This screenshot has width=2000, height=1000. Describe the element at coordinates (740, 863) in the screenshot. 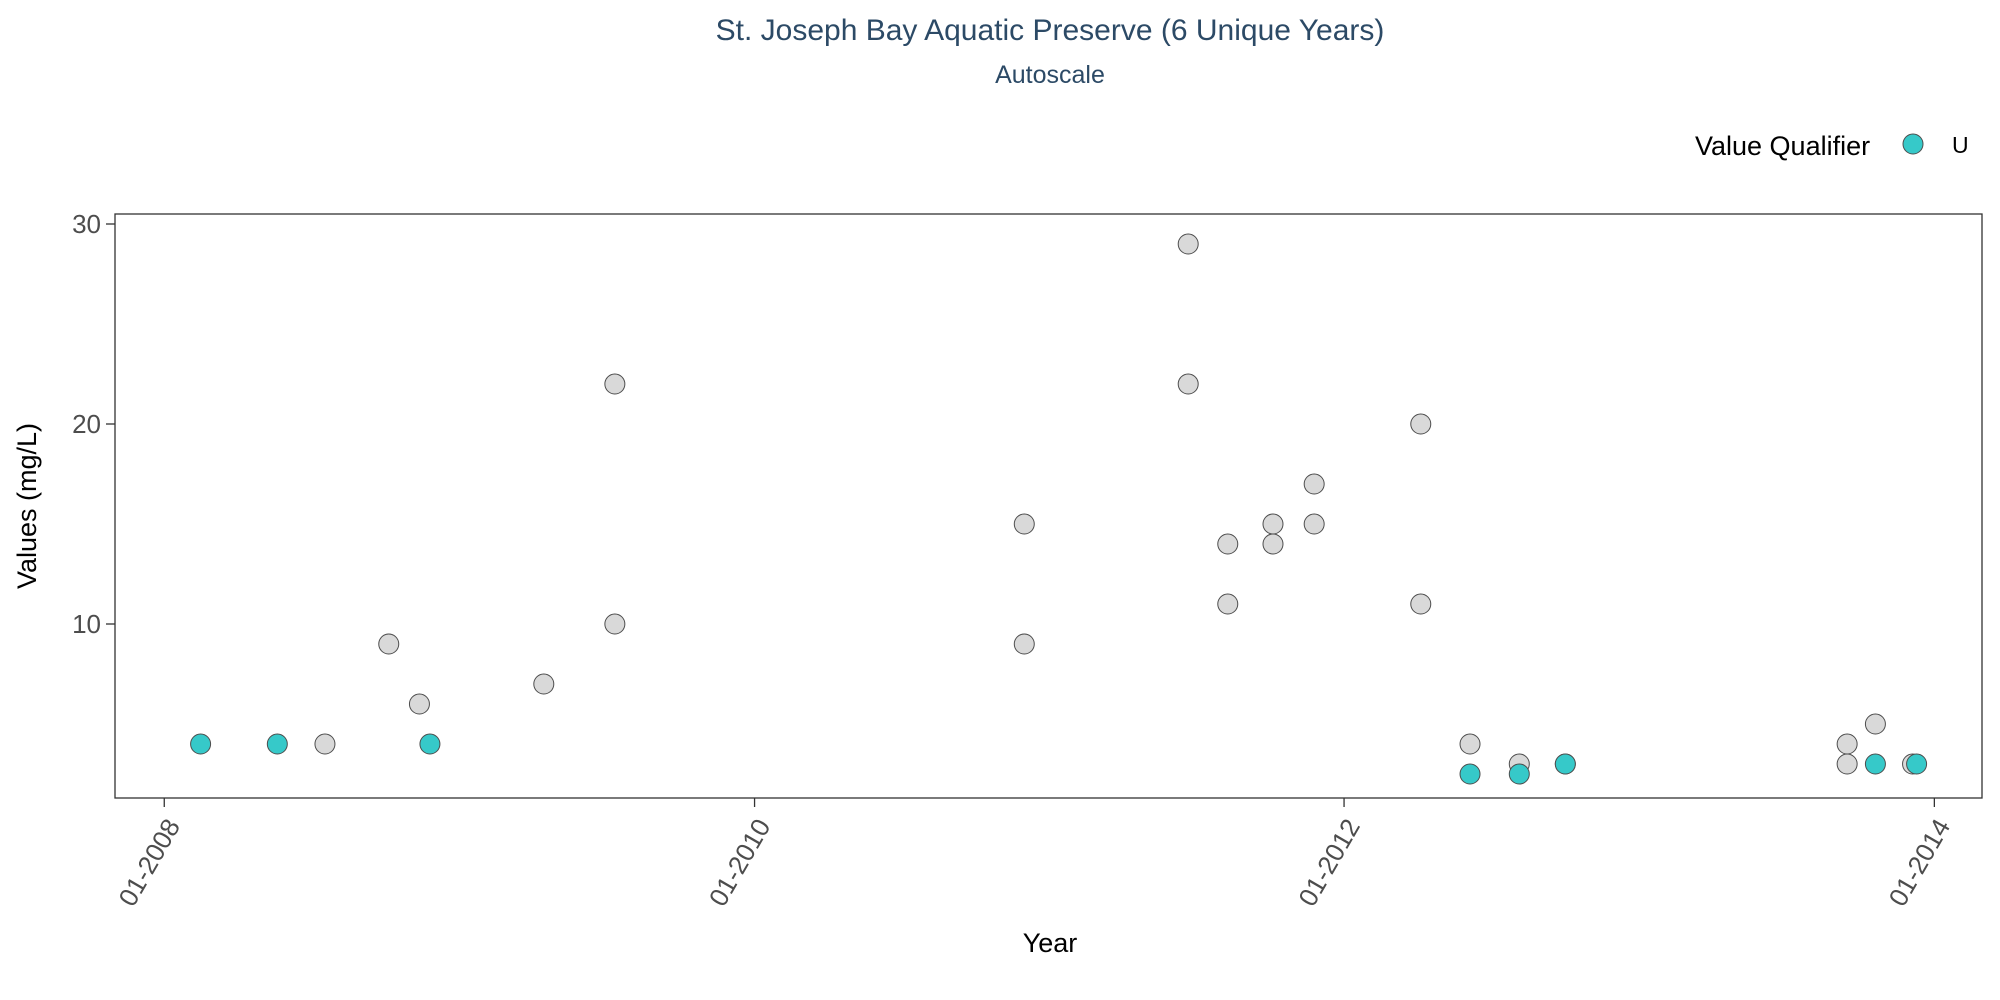

I see `x-tick-label: 01-2010` at that location.